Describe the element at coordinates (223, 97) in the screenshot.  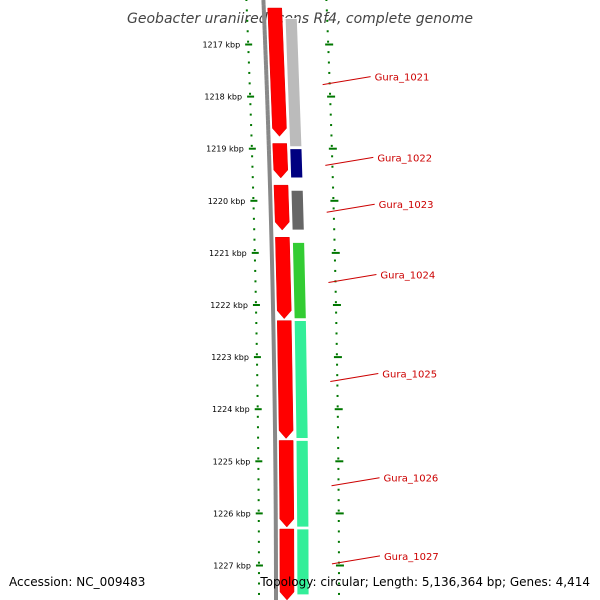
I see `kbp-label: 1218 kbp` at that location.